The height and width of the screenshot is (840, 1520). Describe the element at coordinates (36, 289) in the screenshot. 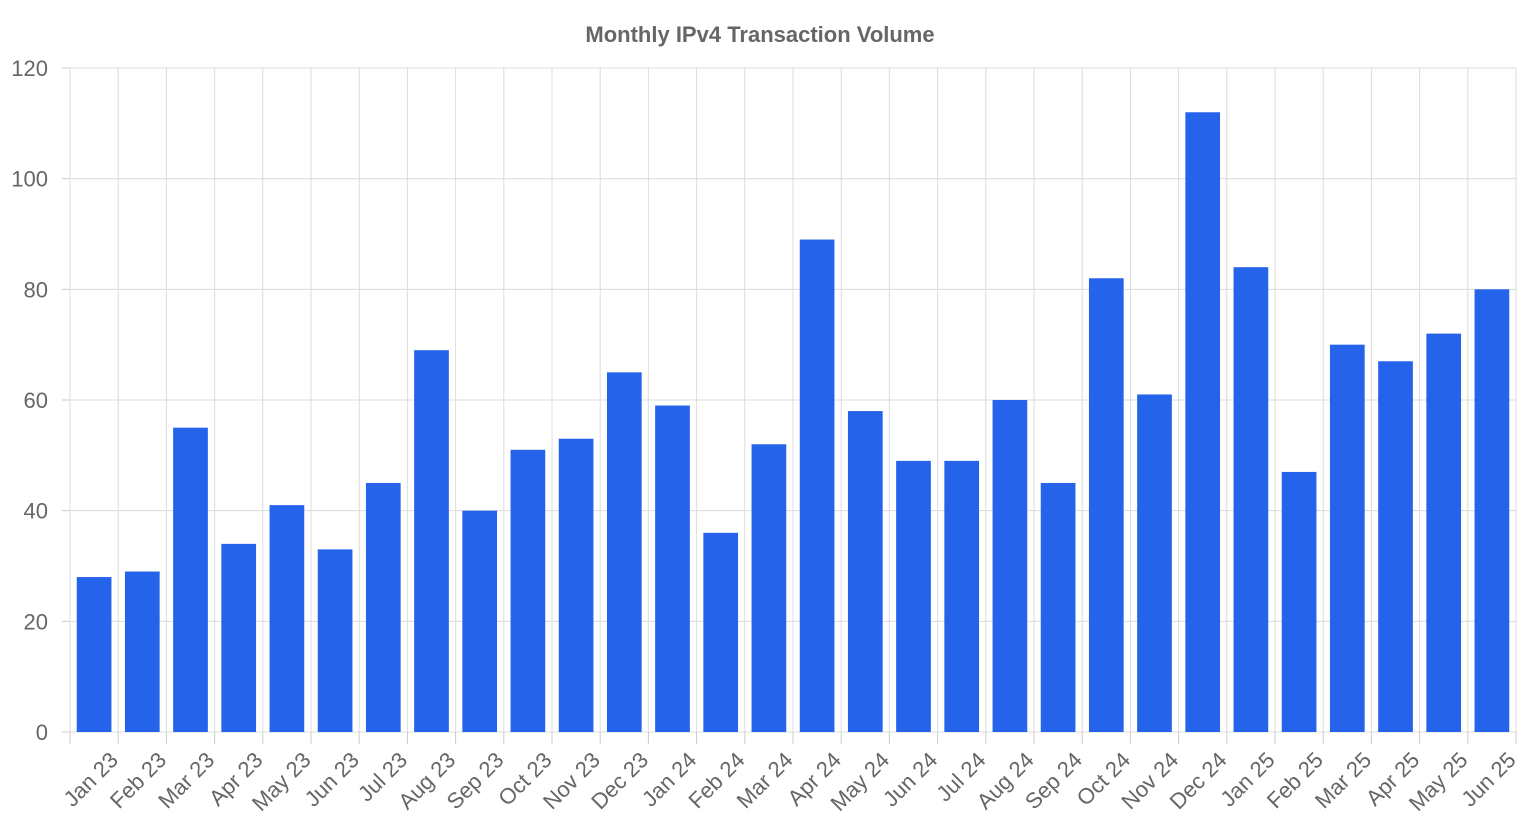

I see `y-tick-label: 80` at that location.